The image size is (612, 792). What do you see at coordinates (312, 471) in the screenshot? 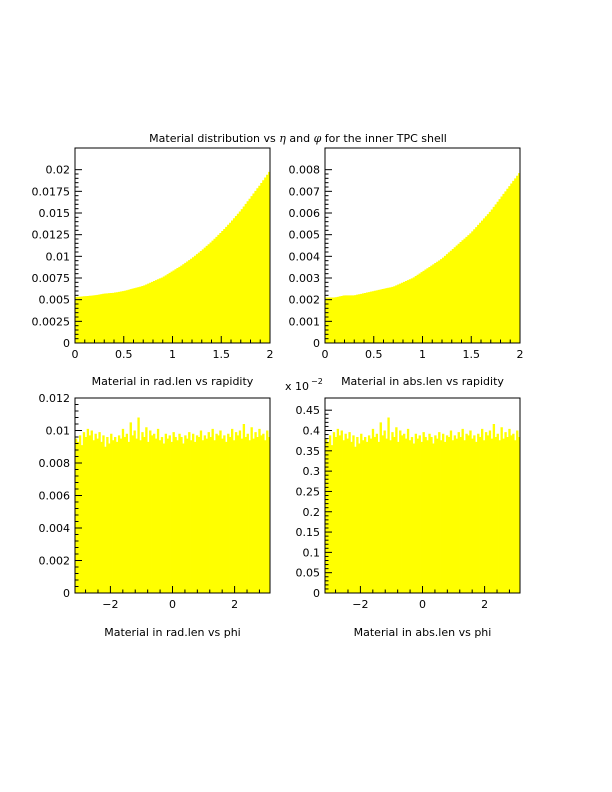
I see `y-tick-label: 0.3` at bounding box center [312, 471].